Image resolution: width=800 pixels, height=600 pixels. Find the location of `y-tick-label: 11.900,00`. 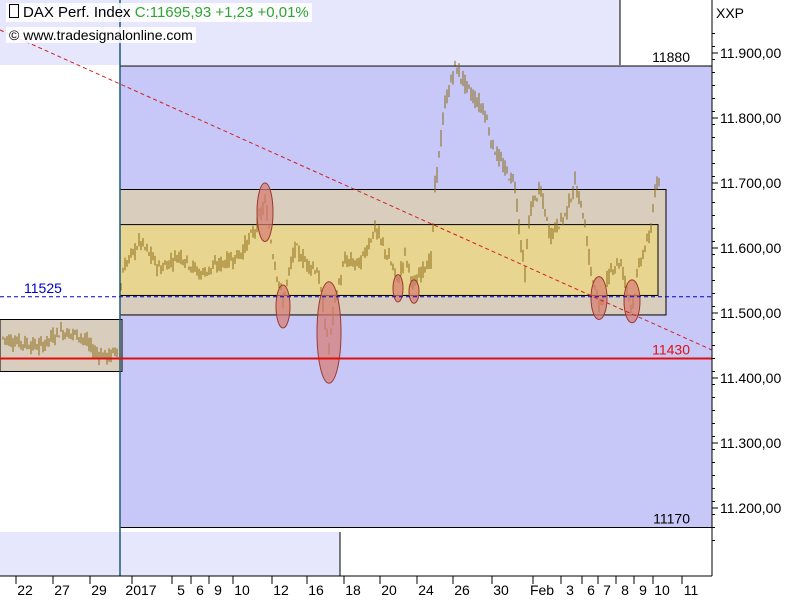

y-tick-label: 11.900,00 is located at coordinates (750, 53).